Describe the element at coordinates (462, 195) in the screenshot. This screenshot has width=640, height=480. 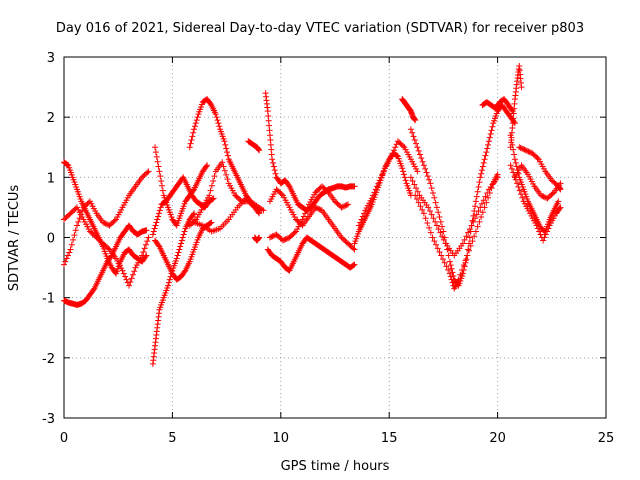
I see `series-track-u` at that location.